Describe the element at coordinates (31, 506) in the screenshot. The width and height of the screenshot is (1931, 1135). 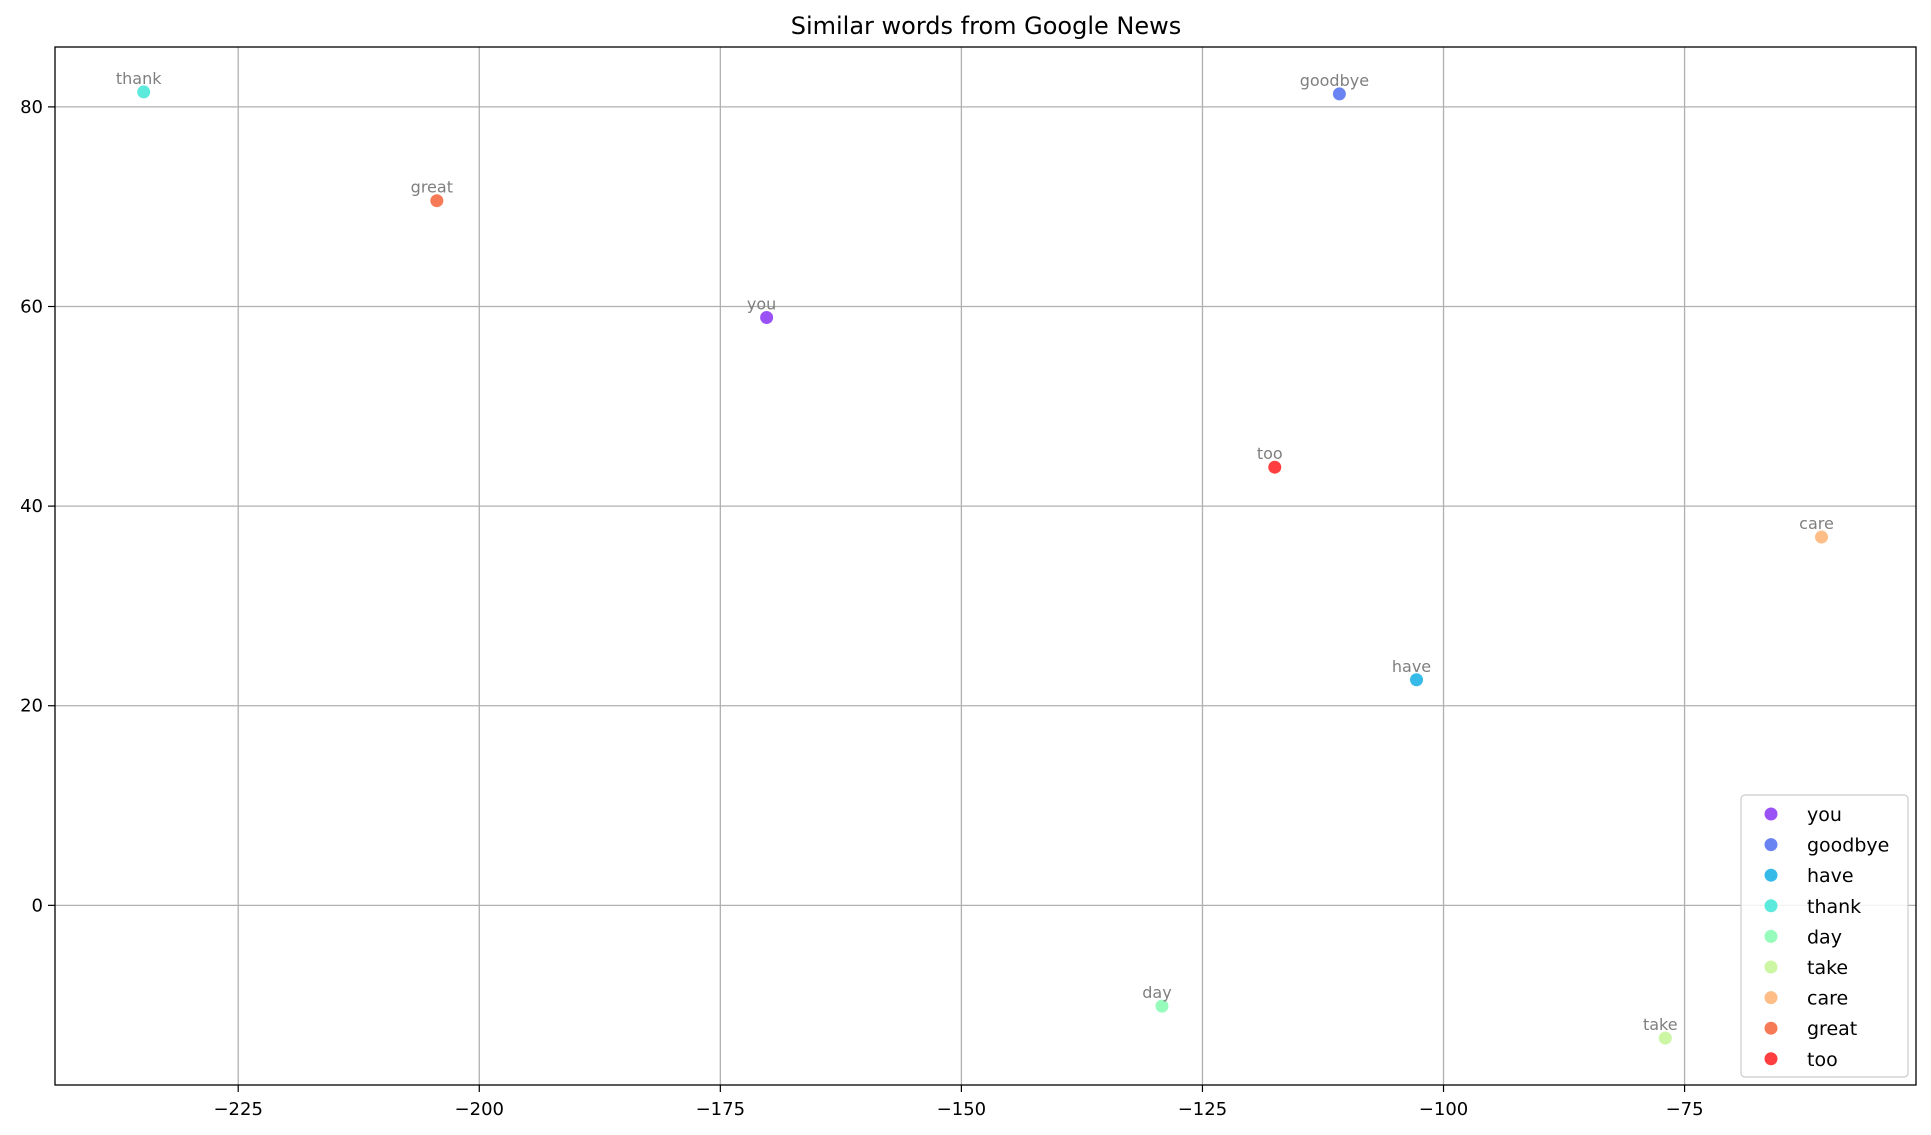
I see `y-tick-label: 40` at that location.